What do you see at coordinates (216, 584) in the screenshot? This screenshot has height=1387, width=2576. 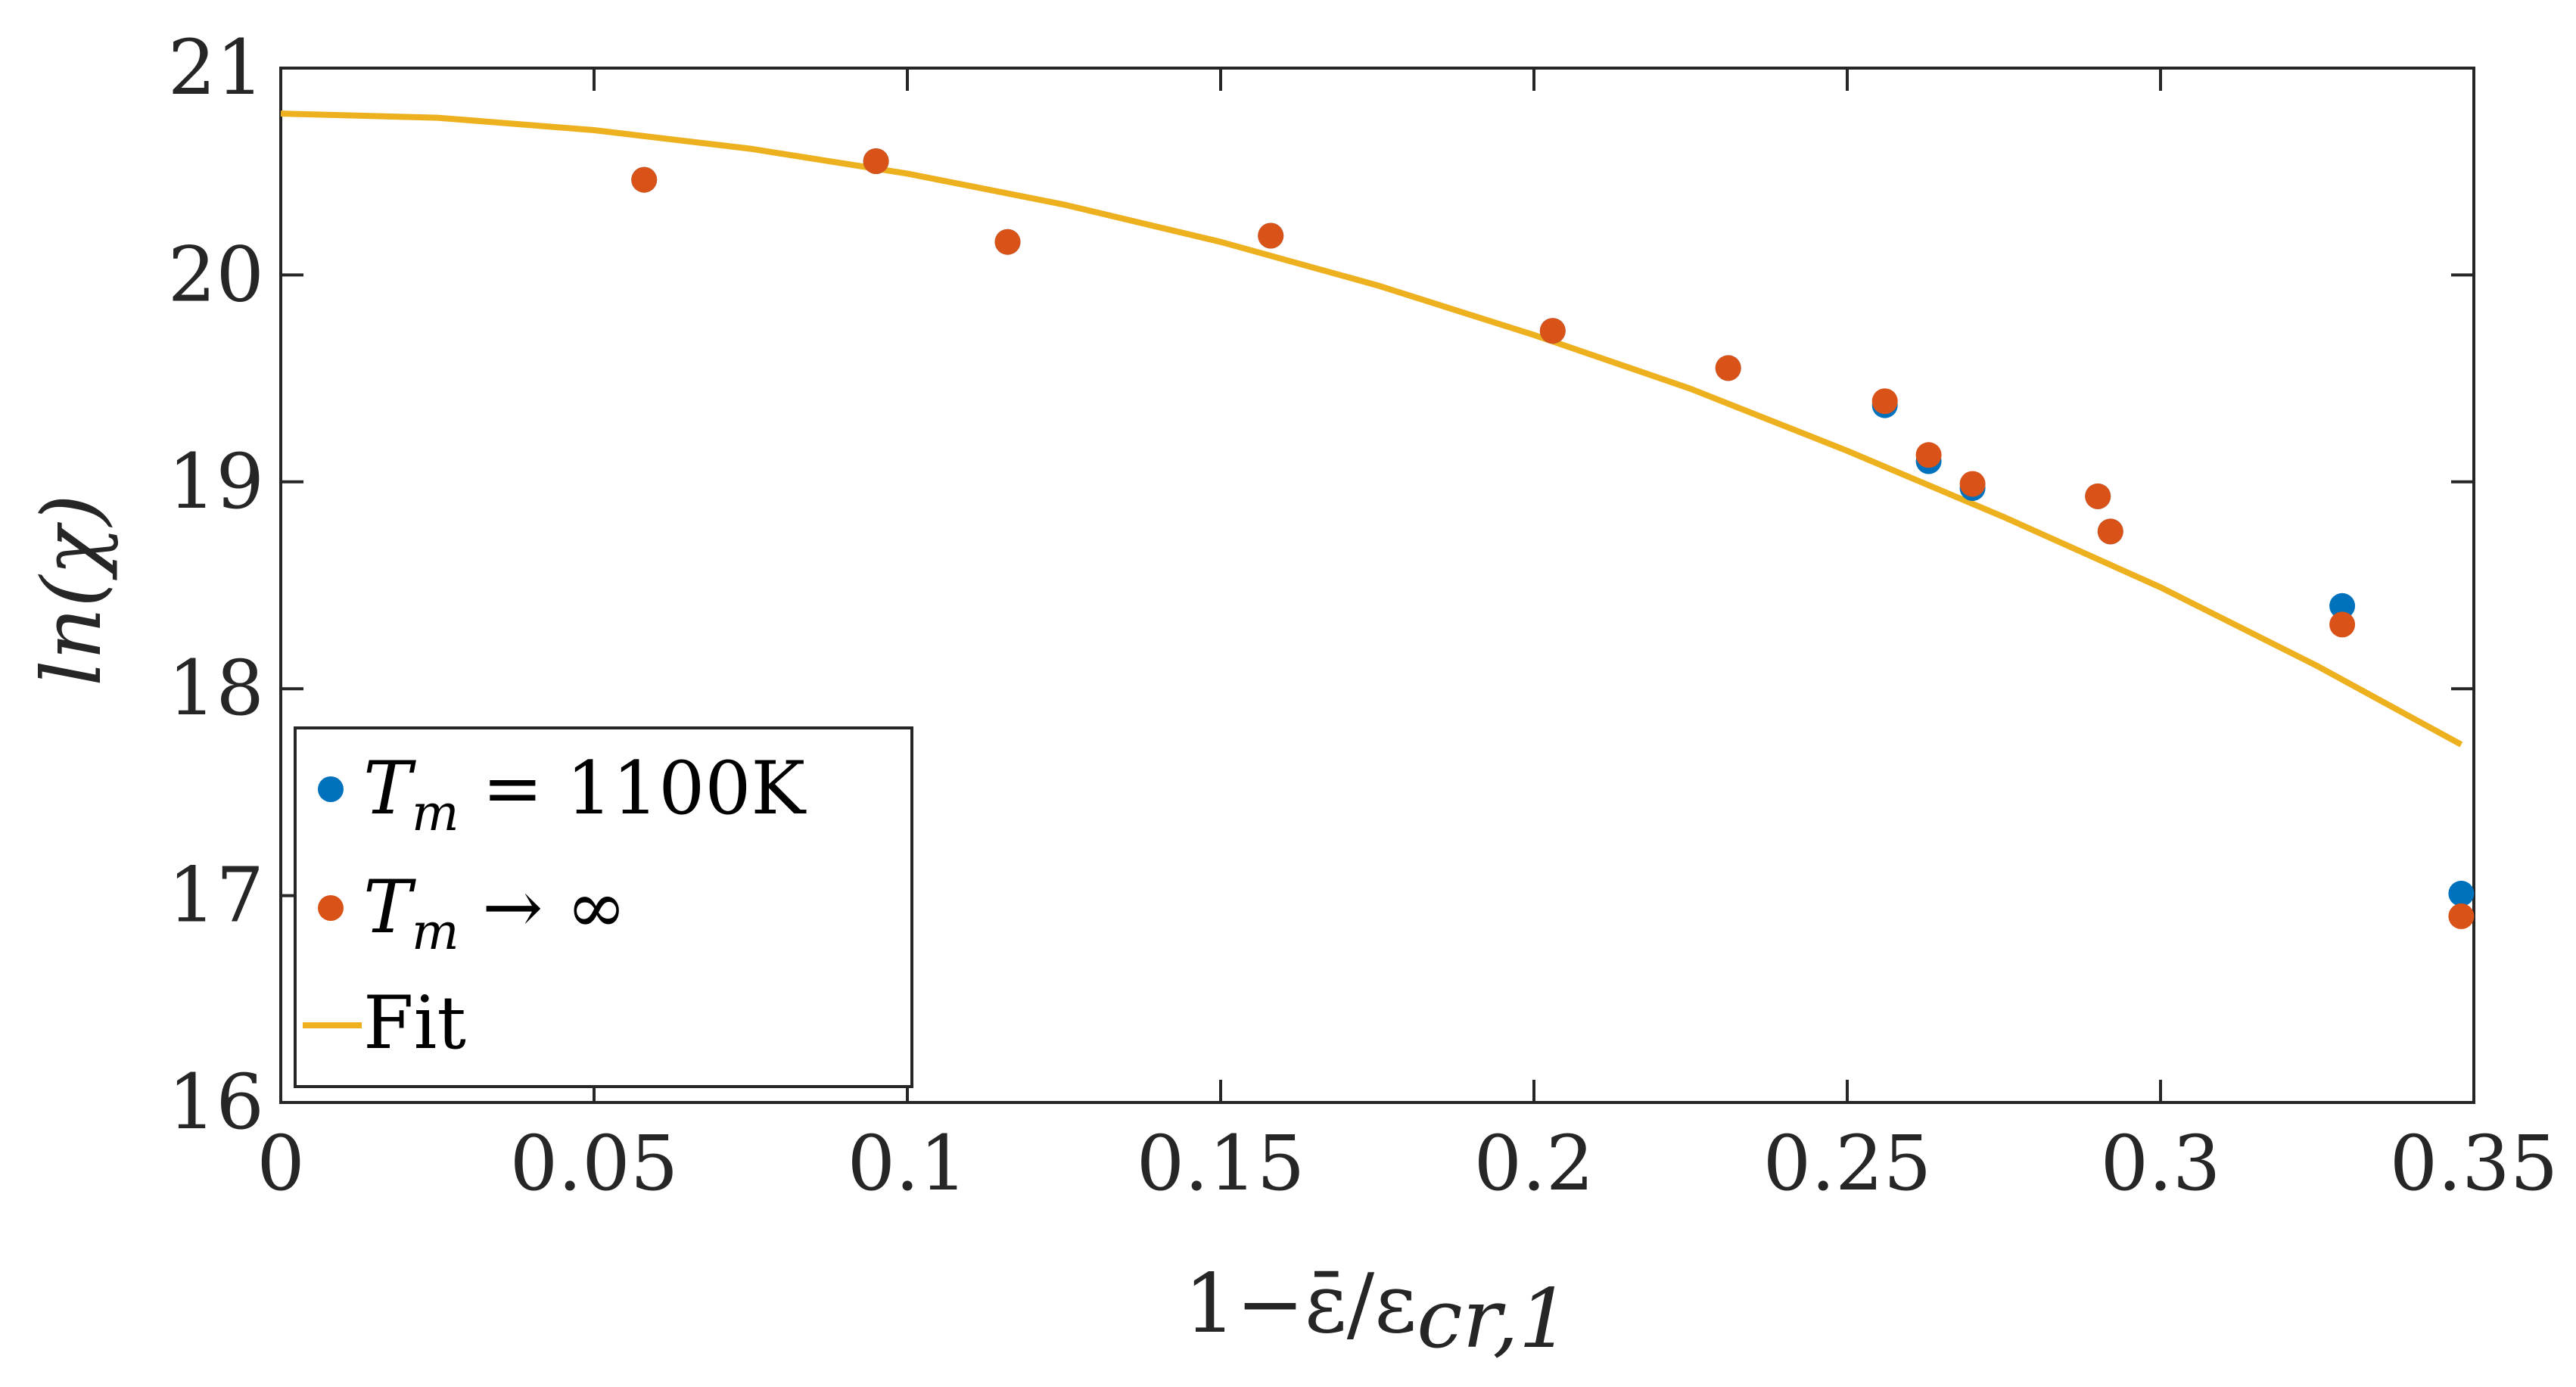 I see `y-tick-labels: 16 17 18 19 20 21` at bounding box center [216, 584].